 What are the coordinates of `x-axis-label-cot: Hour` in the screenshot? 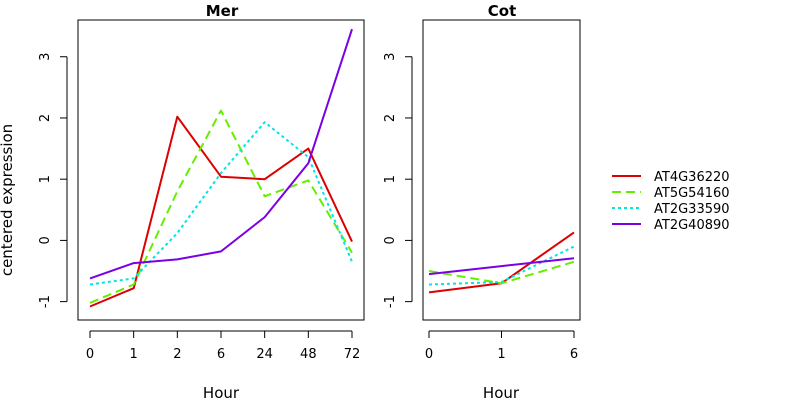 It's located at (501, 392).